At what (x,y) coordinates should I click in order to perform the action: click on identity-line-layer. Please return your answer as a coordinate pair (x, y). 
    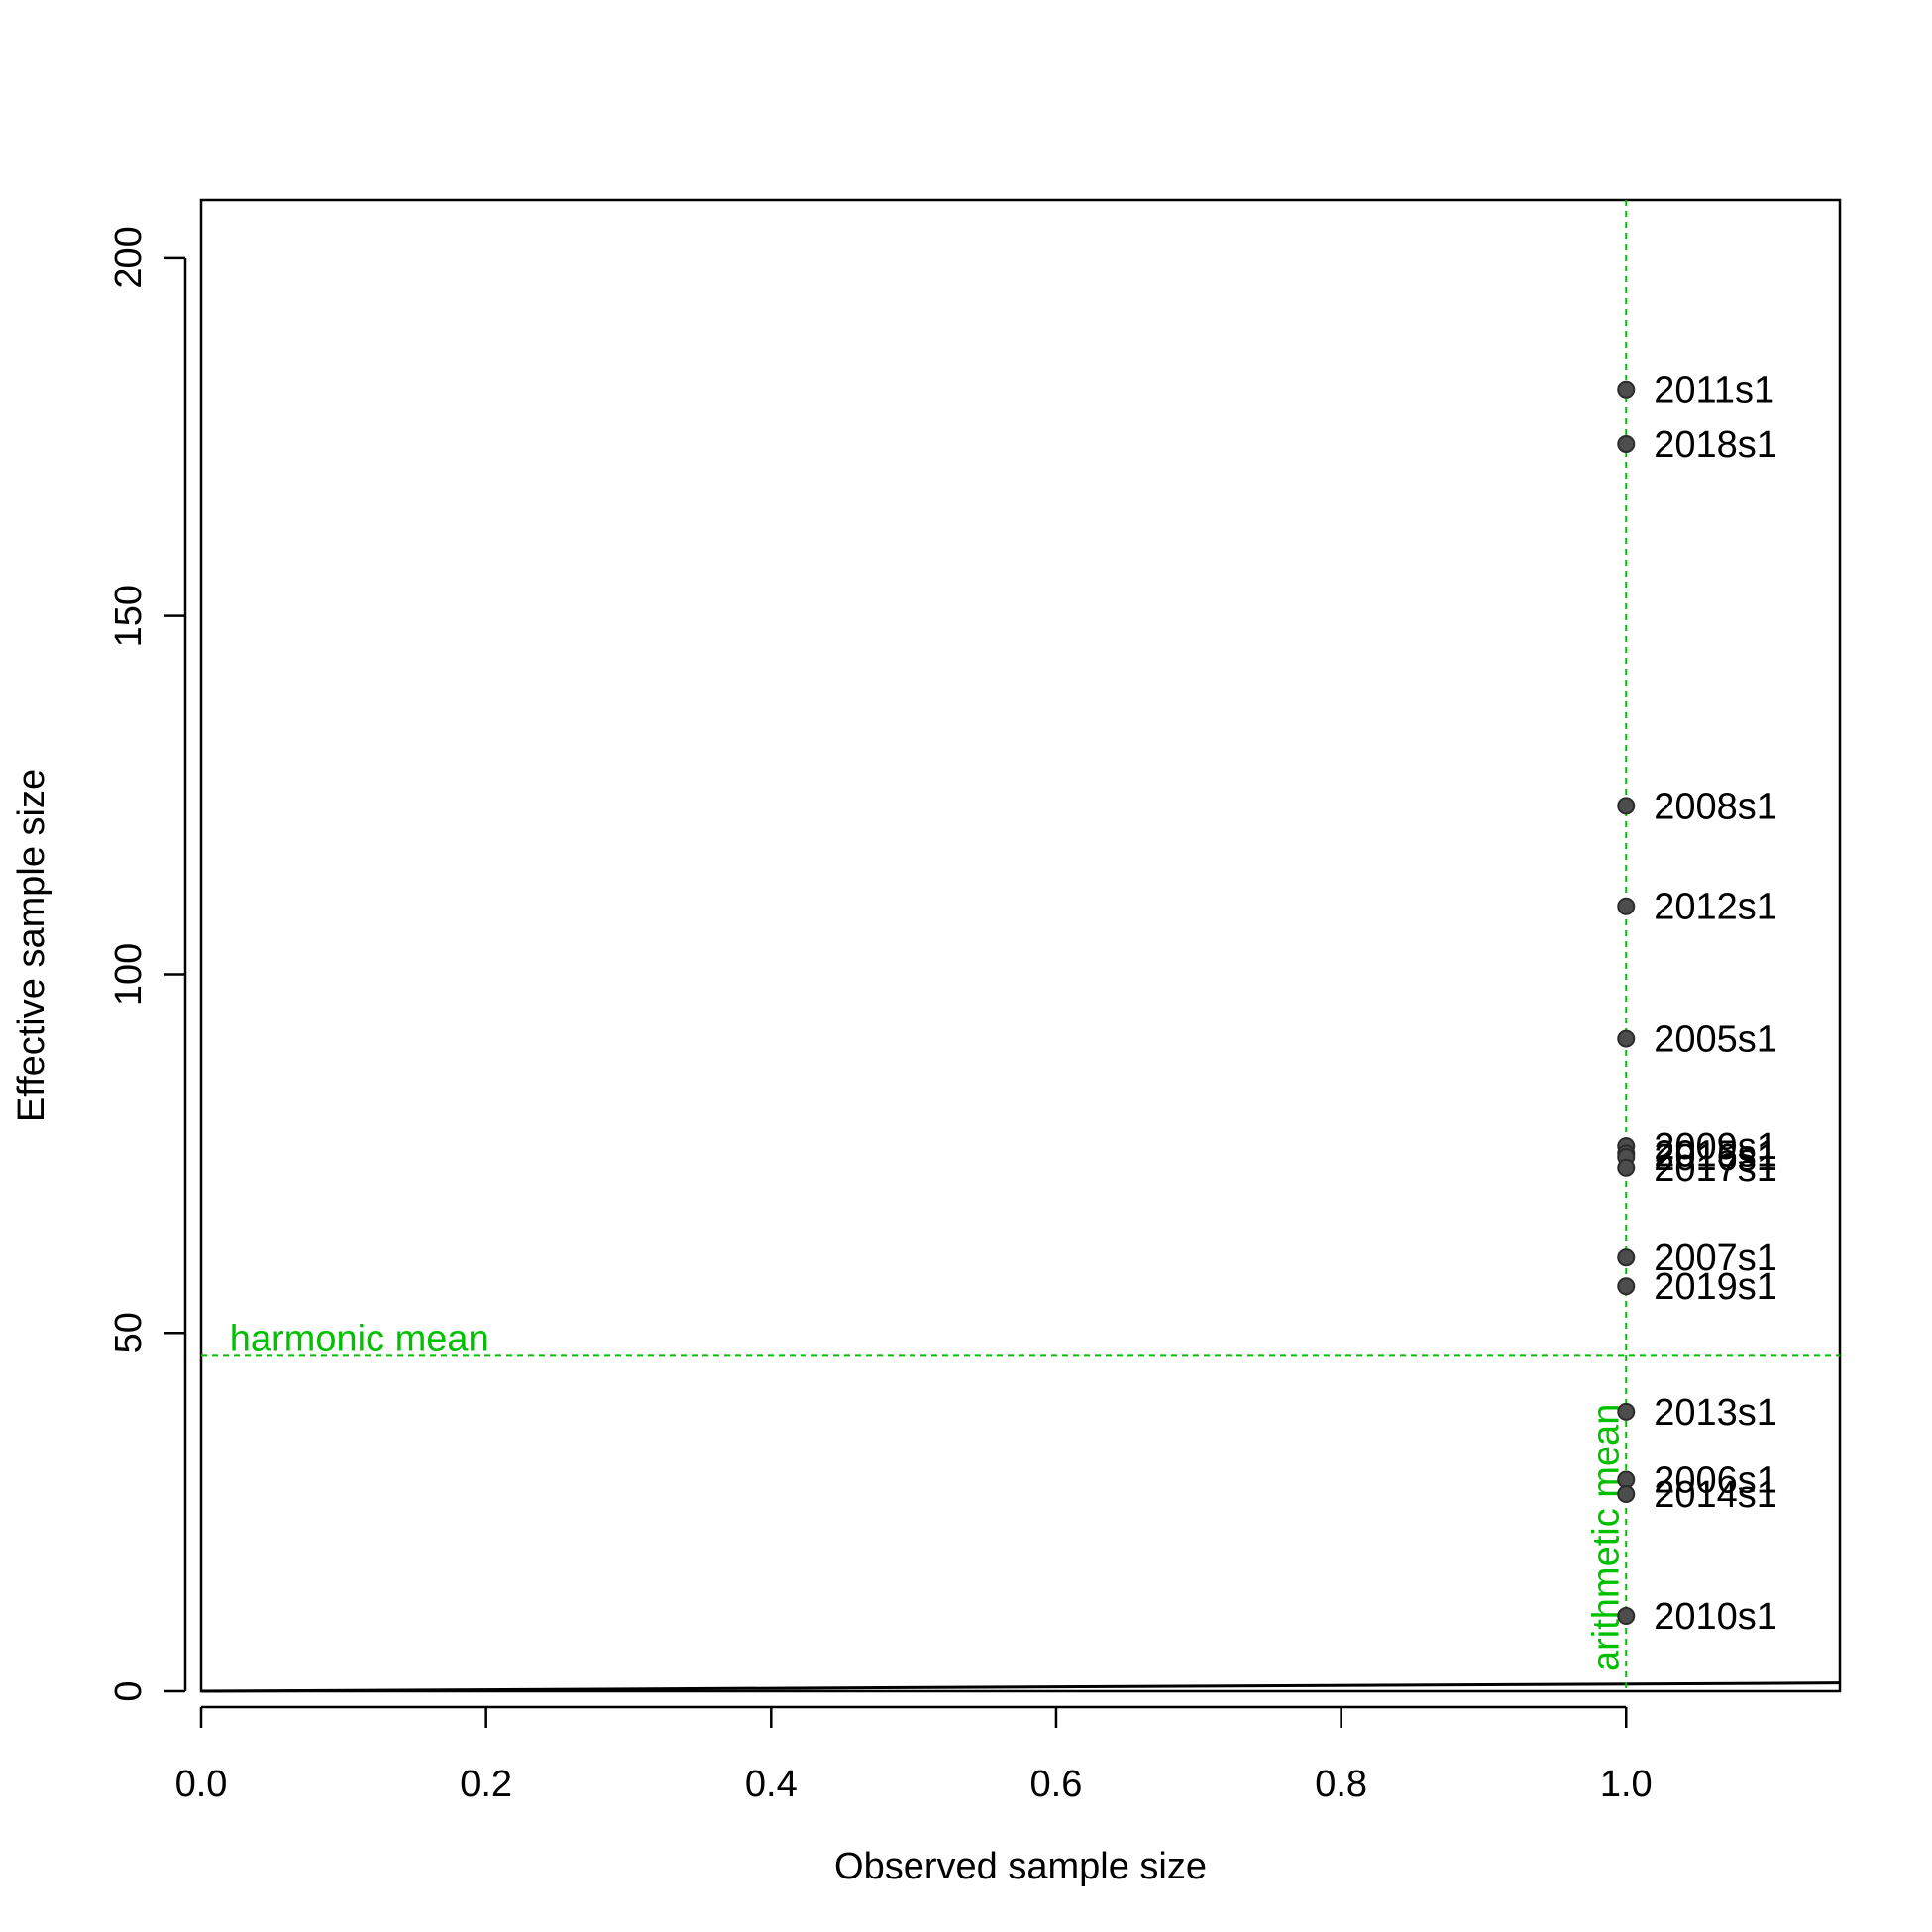
    Looking at the image, I should click on (1020, 1687).